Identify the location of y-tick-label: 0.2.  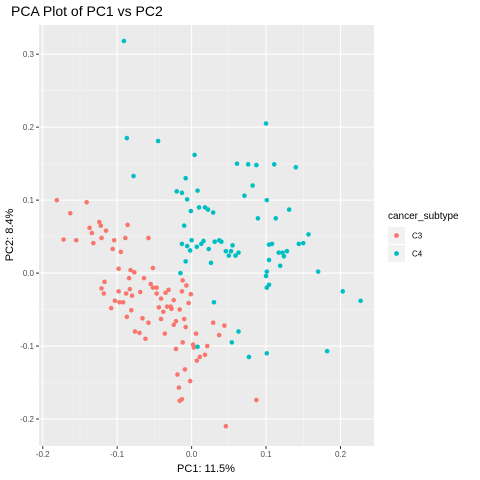
(29, 127).